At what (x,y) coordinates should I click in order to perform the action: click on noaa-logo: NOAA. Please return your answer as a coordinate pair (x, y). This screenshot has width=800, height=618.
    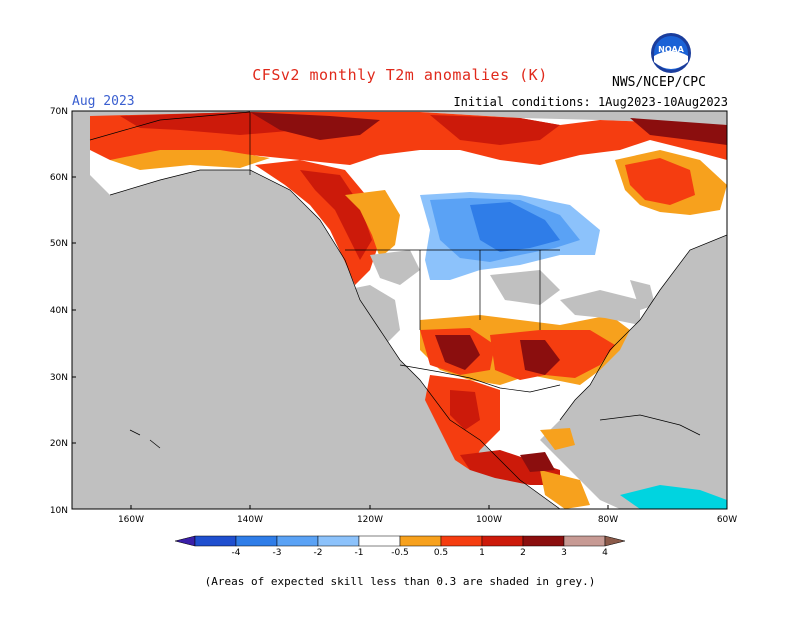
    Looking at the image, I should click on (671, 53).